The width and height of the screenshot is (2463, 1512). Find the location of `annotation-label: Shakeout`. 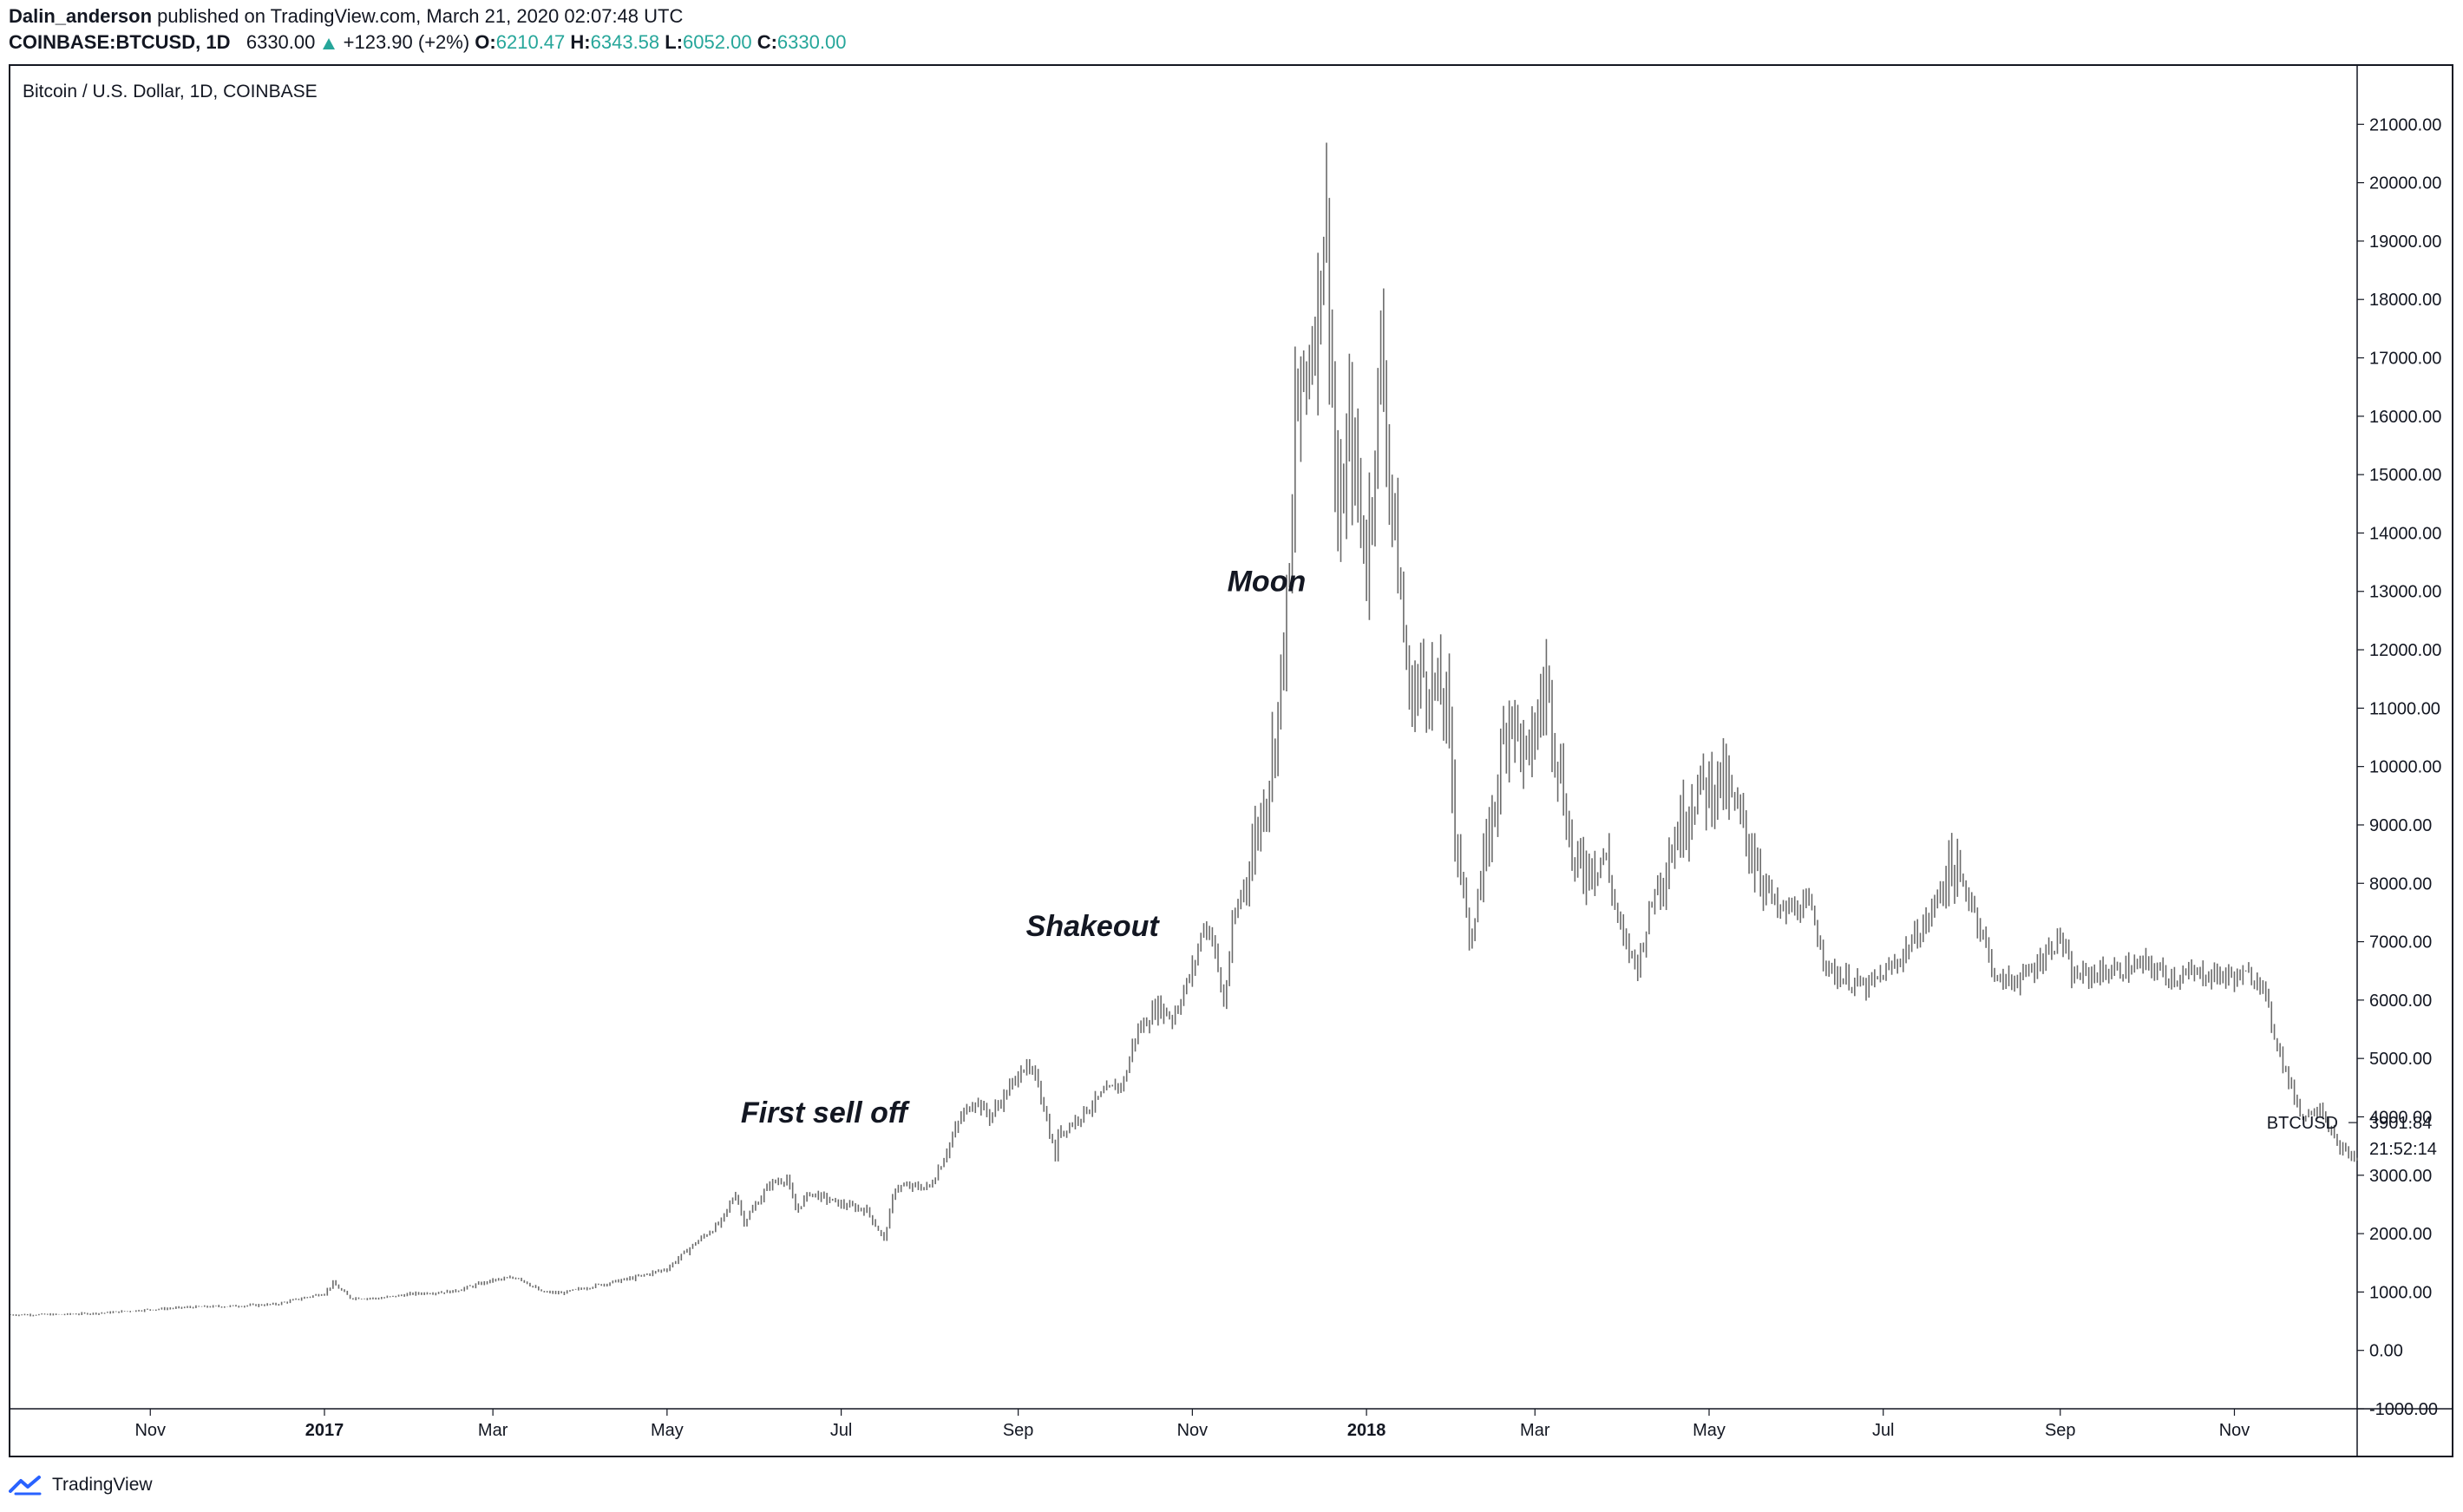

annotation-label: Shakeout is located at coordinates (1093, 926).